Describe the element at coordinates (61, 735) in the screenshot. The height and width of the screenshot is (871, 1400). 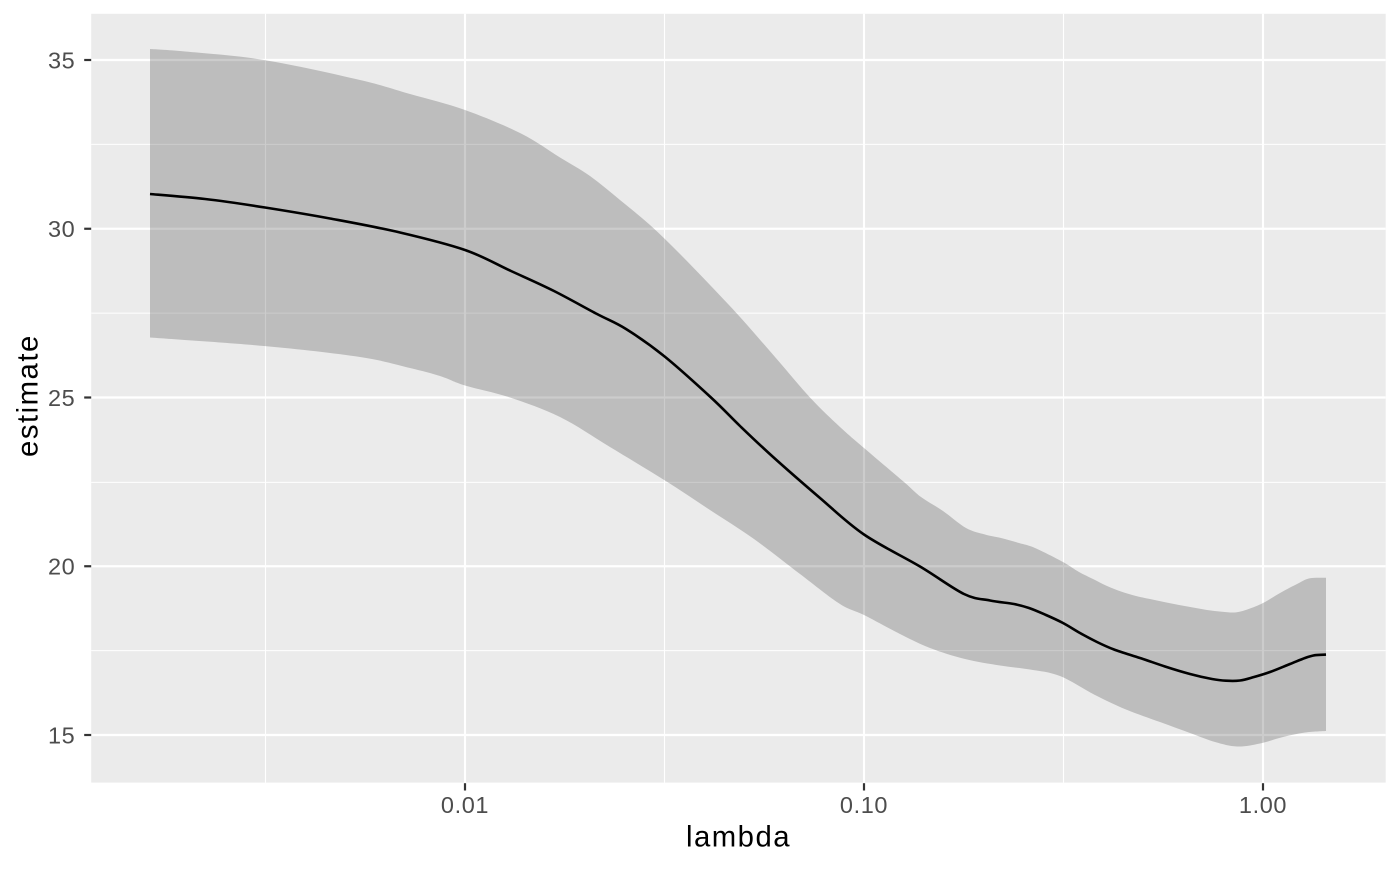
I see `svg-text: 15` at that location.